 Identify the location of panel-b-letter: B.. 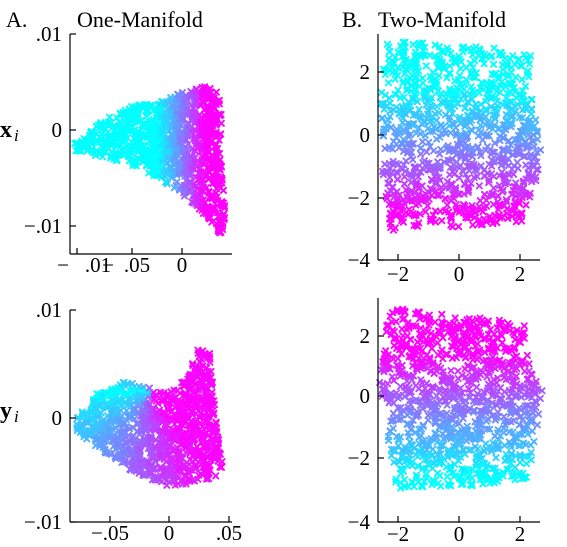
(352, 19).